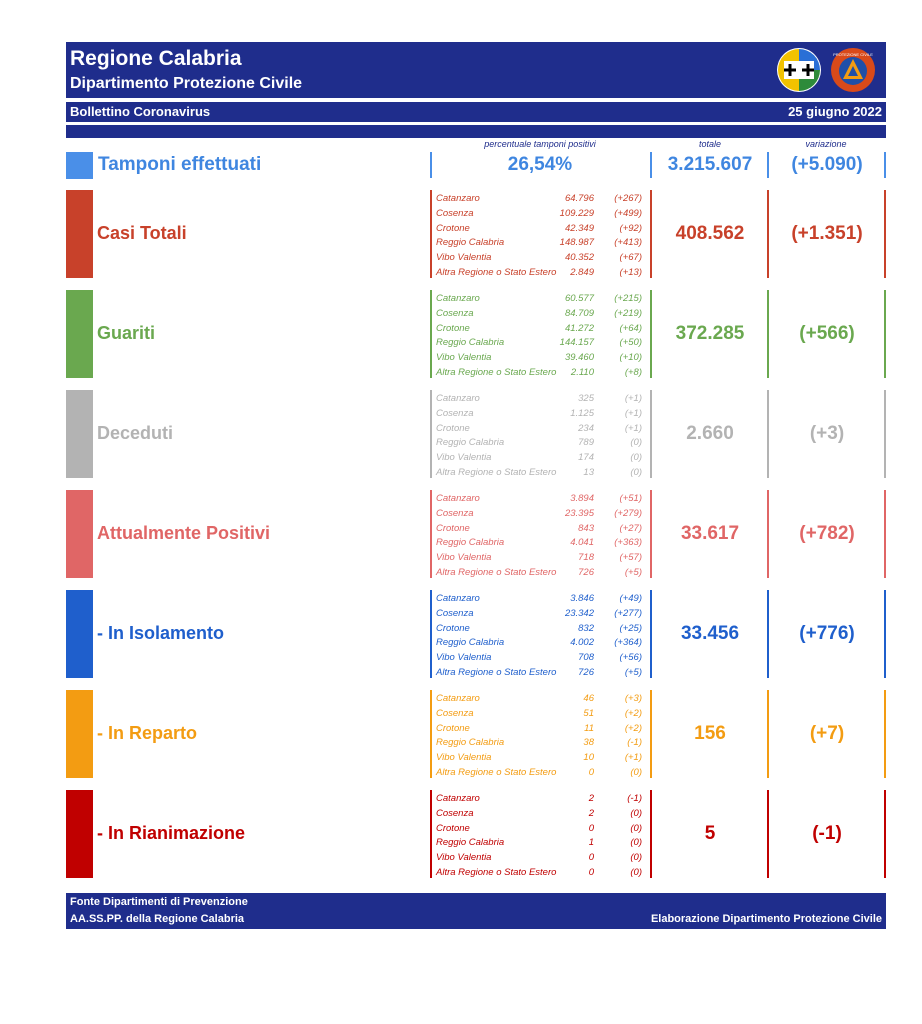 The height and width of the screenshot is (1024, 922). What do you see at coordinates (542, 799) in the screenshot?
I see `province-row: Catanzaro 2 (-1)` at bounding box center [542, 799].